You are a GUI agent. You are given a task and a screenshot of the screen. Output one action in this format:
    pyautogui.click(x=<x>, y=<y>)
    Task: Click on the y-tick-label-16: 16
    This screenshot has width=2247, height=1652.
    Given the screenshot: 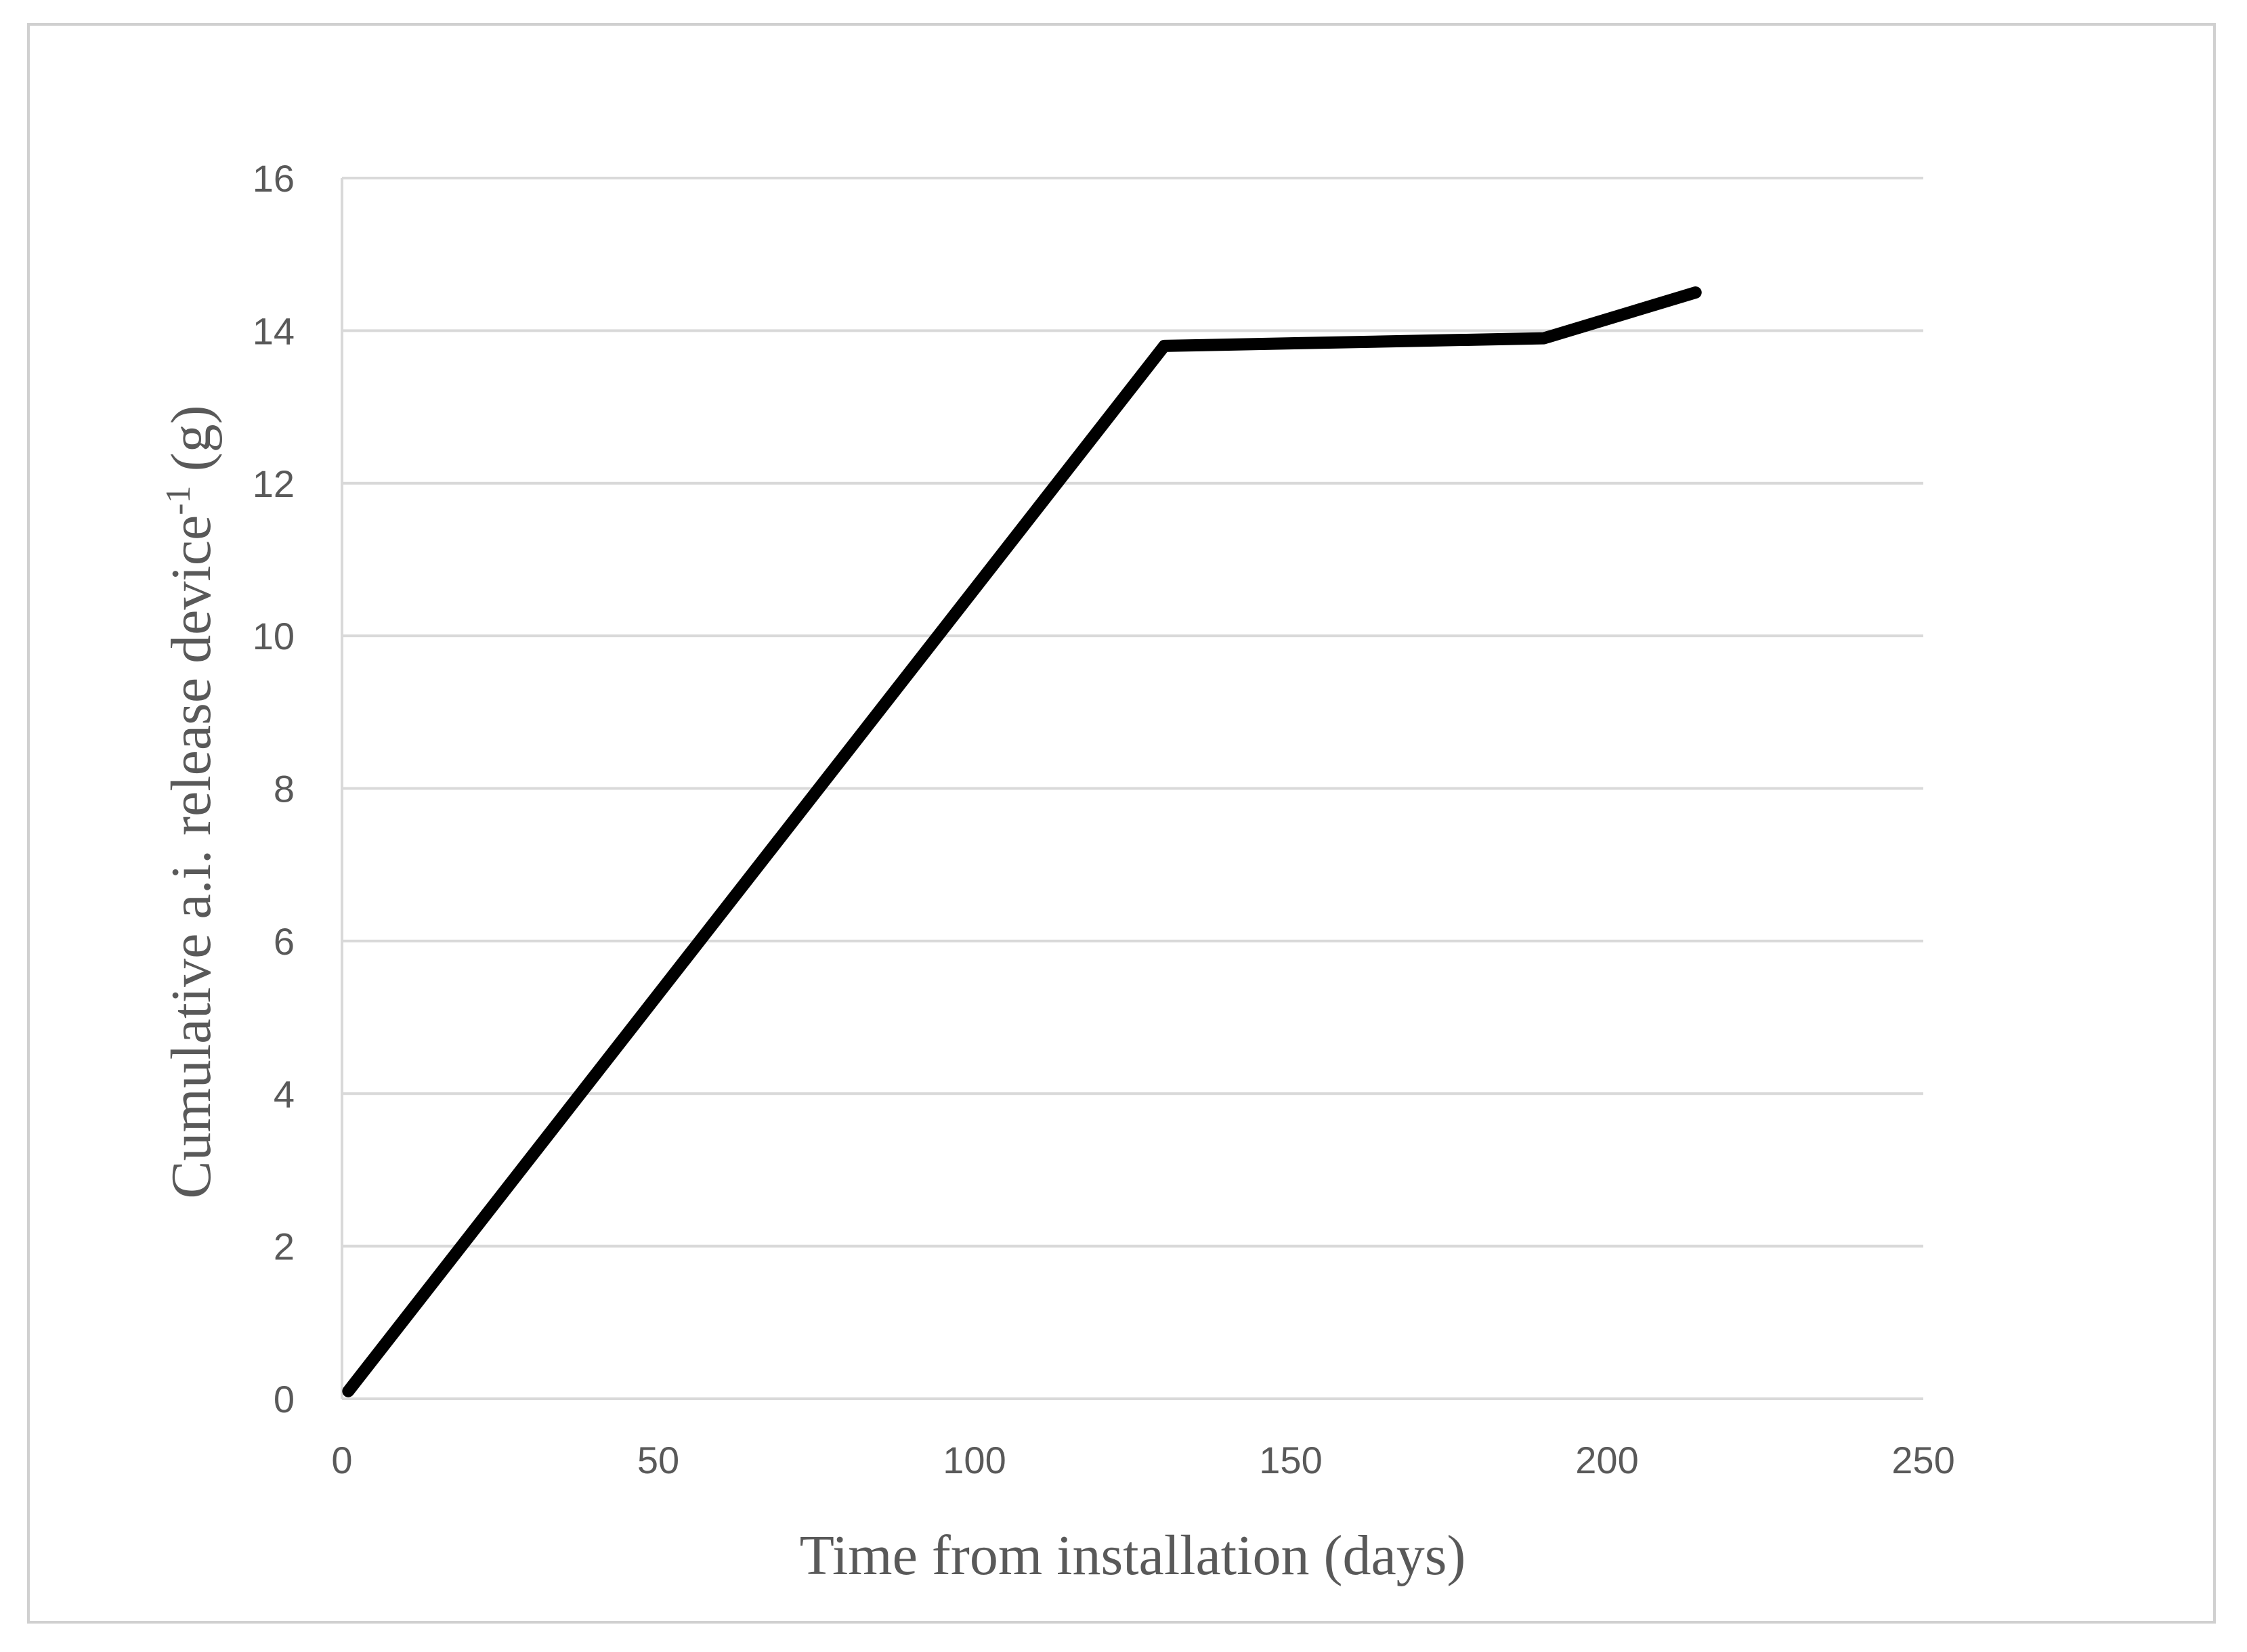 What is the action you would take?
    pyautogui.click(x=274, y=178)
    